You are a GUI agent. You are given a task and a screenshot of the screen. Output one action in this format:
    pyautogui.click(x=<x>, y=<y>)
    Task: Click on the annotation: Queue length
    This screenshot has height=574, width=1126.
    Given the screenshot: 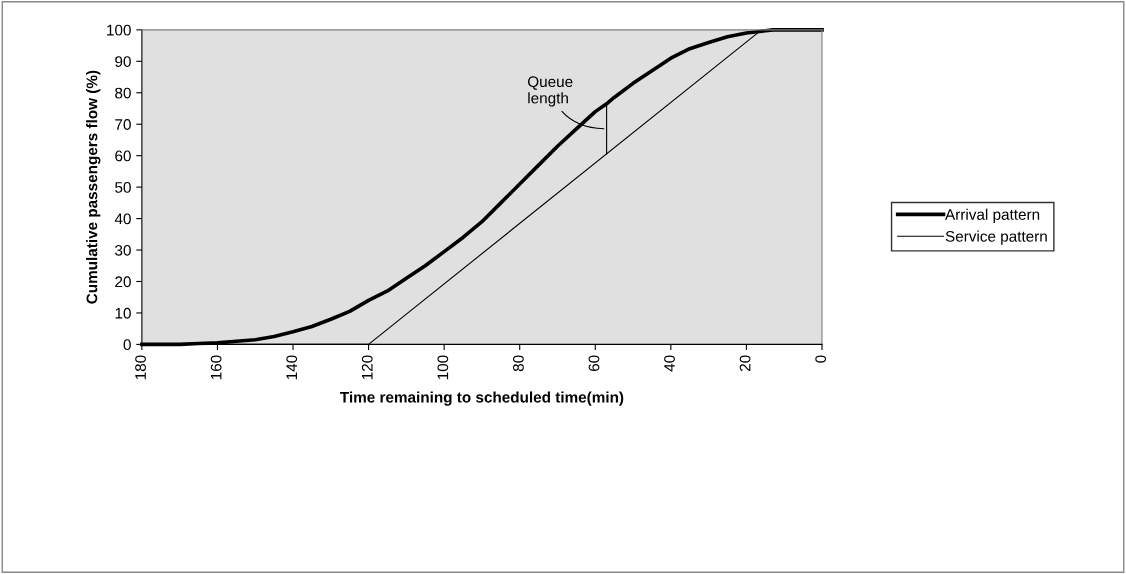 What is the action you would take?
    pyautogui.click(x=550, y=91)
    